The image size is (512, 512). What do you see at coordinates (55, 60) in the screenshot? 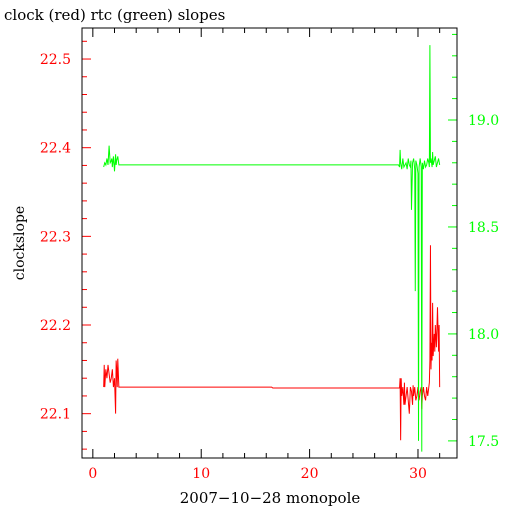
I see `y-left-tick-label: 22.5` at bounding box center [55, 60].